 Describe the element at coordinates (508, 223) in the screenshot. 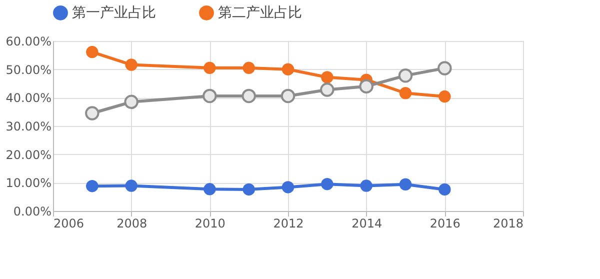

I see `x-tick-label: 2018` at that location.